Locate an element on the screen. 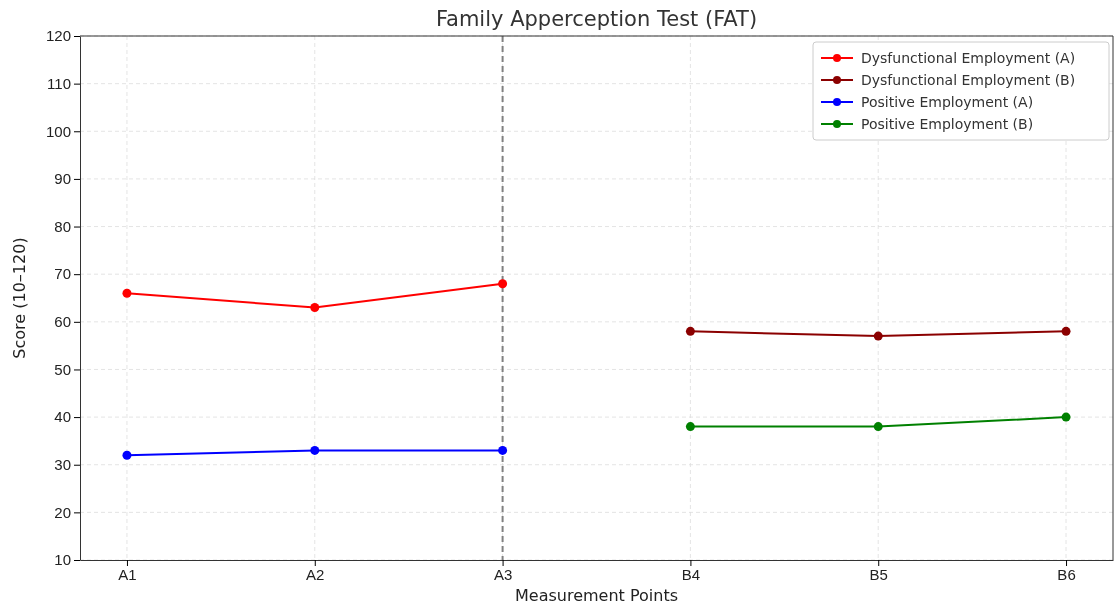  y-tick-label: 10 is located at coordinates (62, 560).